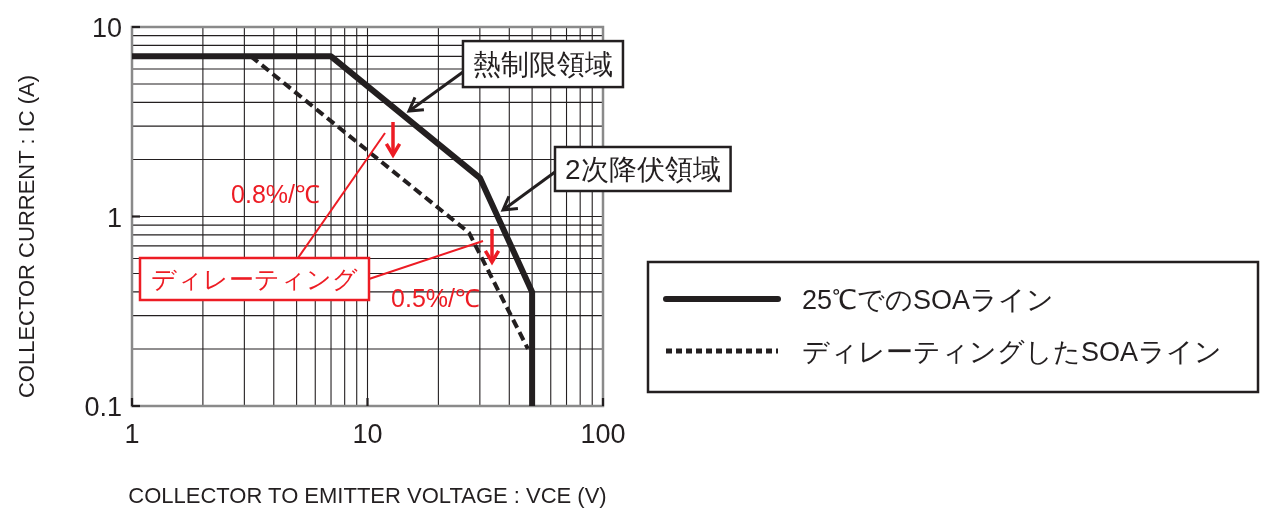  What do you see at coordinates (114, 217) in the screenshot?
I see `y-tick-label: 1` at bounding box center [114, 217].